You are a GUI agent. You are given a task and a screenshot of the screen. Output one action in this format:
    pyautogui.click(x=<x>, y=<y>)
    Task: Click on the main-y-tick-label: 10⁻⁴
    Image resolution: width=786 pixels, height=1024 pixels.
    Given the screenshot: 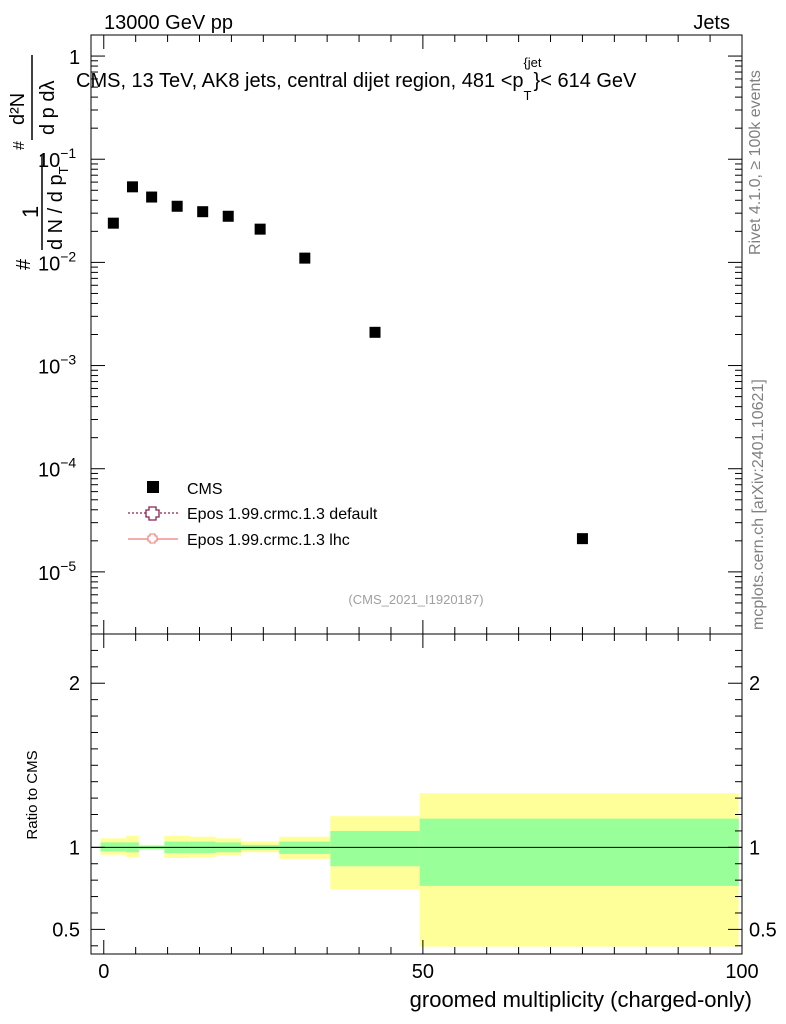 What is the action you would take?
    pyautogui.click(x=57, y=468)
    